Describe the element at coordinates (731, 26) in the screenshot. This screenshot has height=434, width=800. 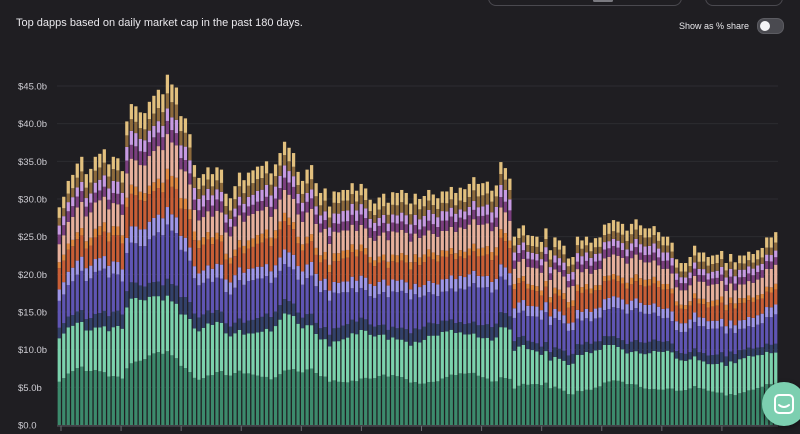
I see `percent-share-toggle: Show as % share` at that location.